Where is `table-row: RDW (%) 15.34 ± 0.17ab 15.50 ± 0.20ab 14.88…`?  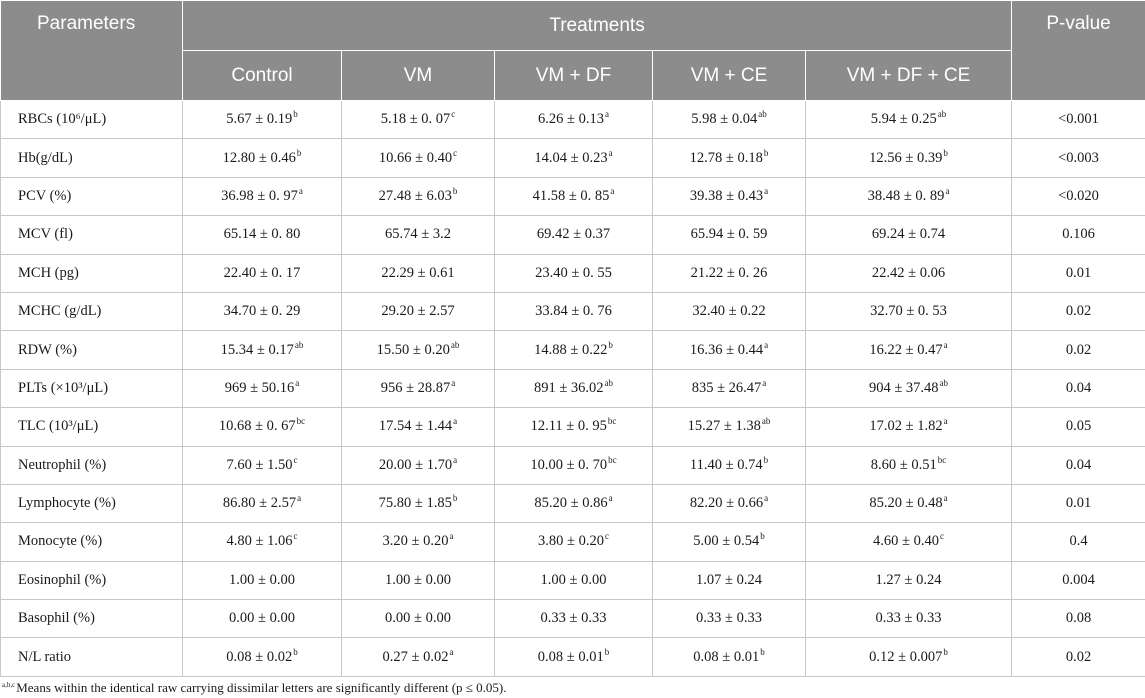
table-row: RDW (%) 15.34 ± 0.17ab 15.50 ± 0.20ab 14.88… is located at coordinates (572, 350).